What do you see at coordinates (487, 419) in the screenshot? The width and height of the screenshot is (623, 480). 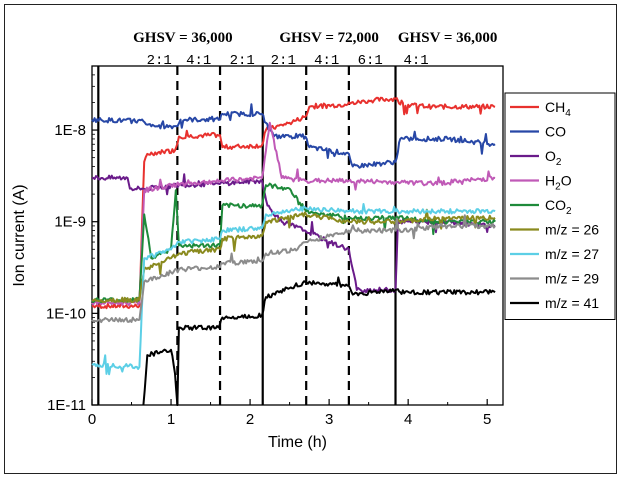 I see `x-tick-label: 5` at bounding box center [487, 419].